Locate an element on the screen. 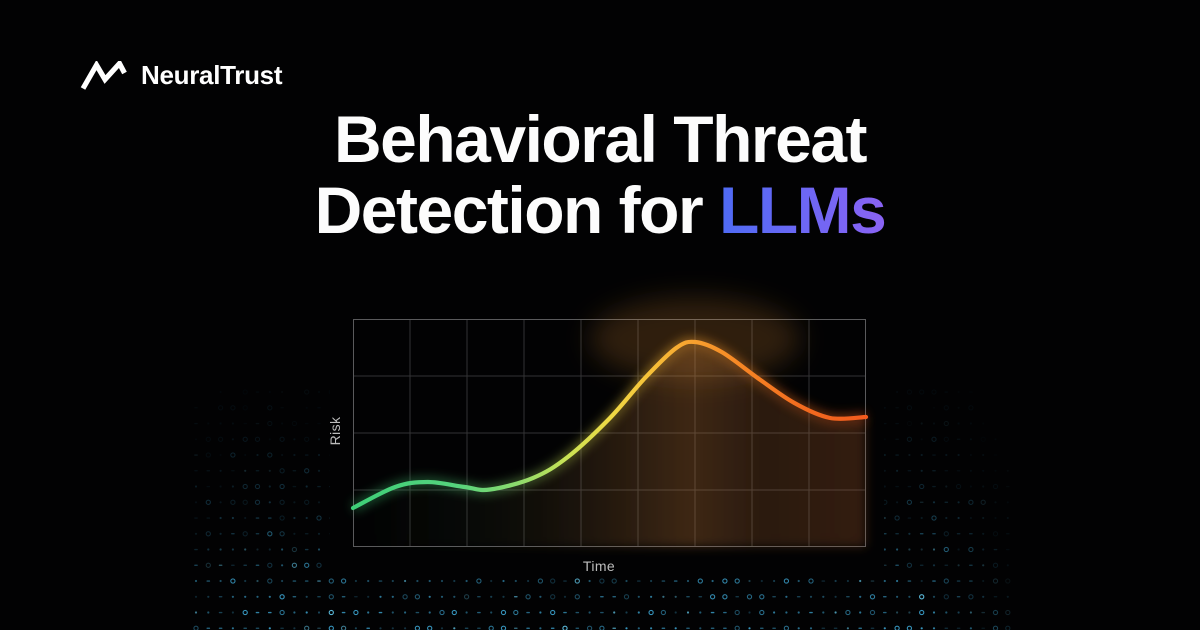 This screenshot has height=630, width=1200. title-highlight-llms: LLMs is located at coordinates (803, 210).